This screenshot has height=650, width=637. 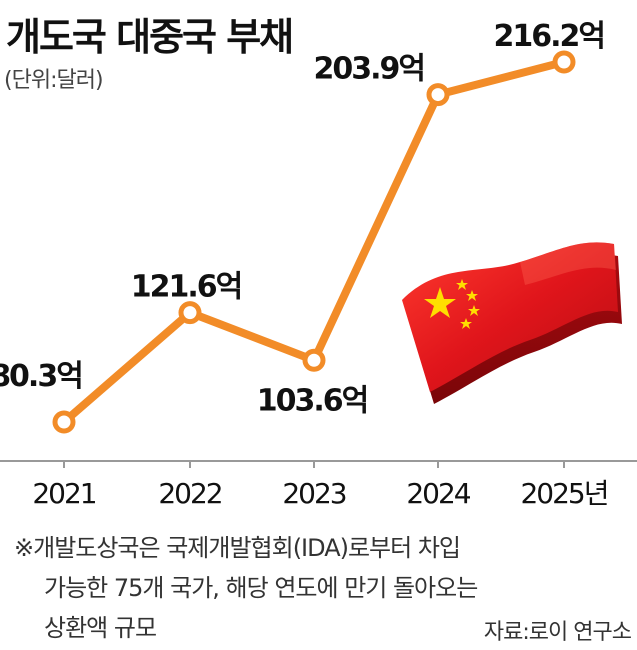 I want to click on value-label: 80.3억, so click(x=41, y=376).